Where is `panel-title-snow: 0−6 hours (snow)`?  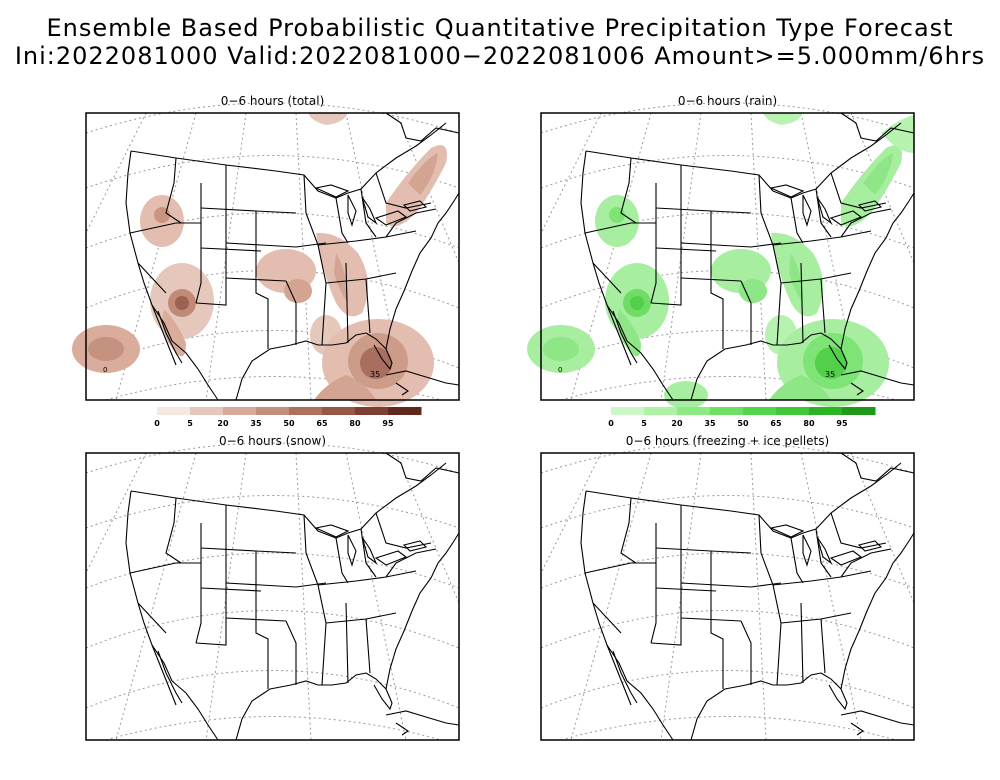
panel-title-snow: 0−6 hours (snow) is located at coordinates (272, 441).